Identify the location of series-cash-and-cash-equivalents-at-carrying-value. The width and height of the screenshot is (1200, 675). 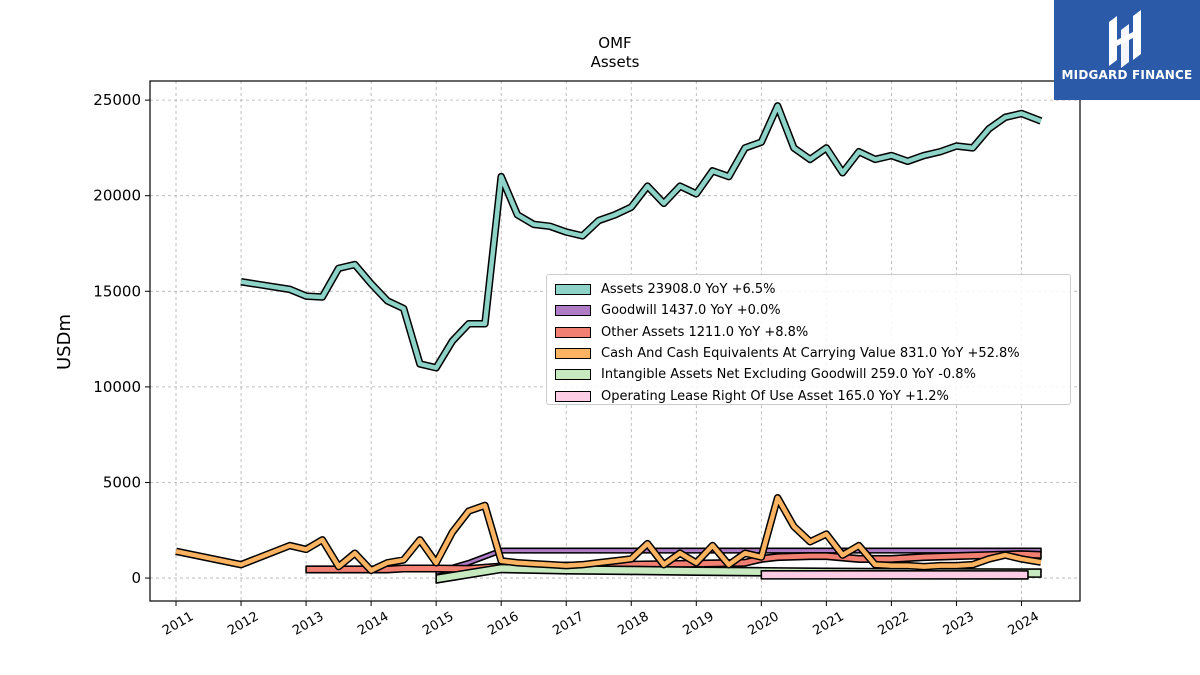
(608, 534).